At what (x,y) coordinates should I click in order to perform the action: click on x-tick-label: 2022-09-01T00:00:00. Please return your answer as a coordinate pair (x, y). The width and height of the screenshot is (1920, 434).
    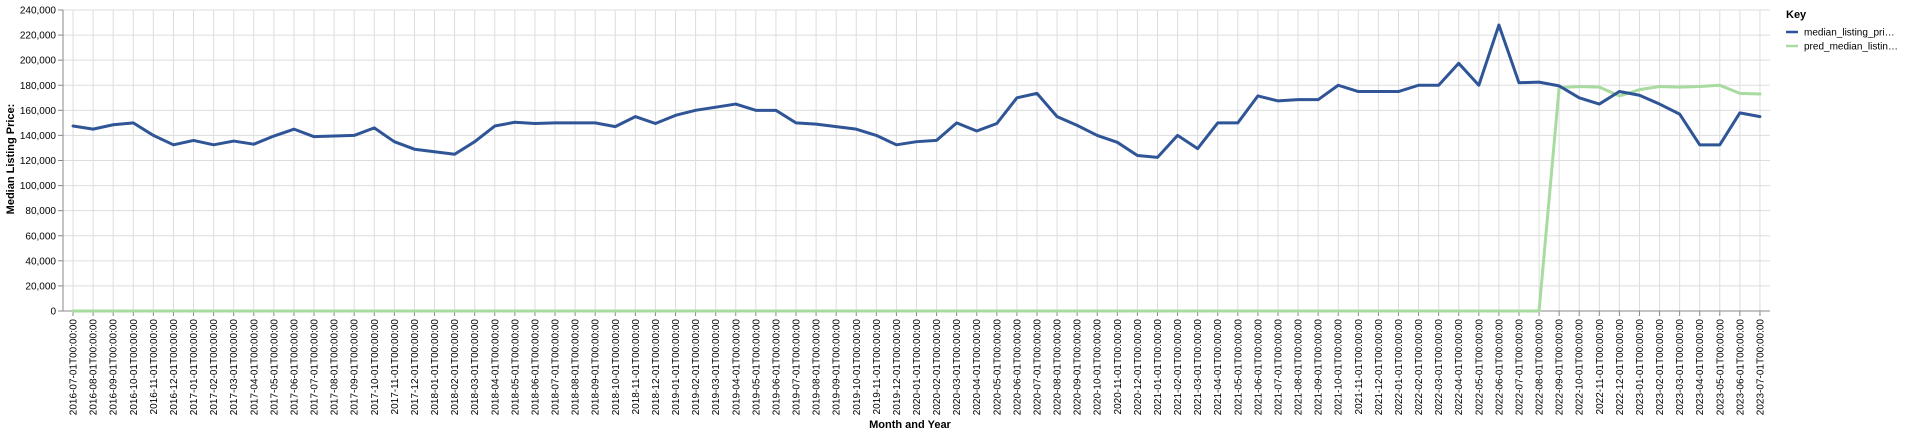
    Looking at the image, I should click on (1560, 367).